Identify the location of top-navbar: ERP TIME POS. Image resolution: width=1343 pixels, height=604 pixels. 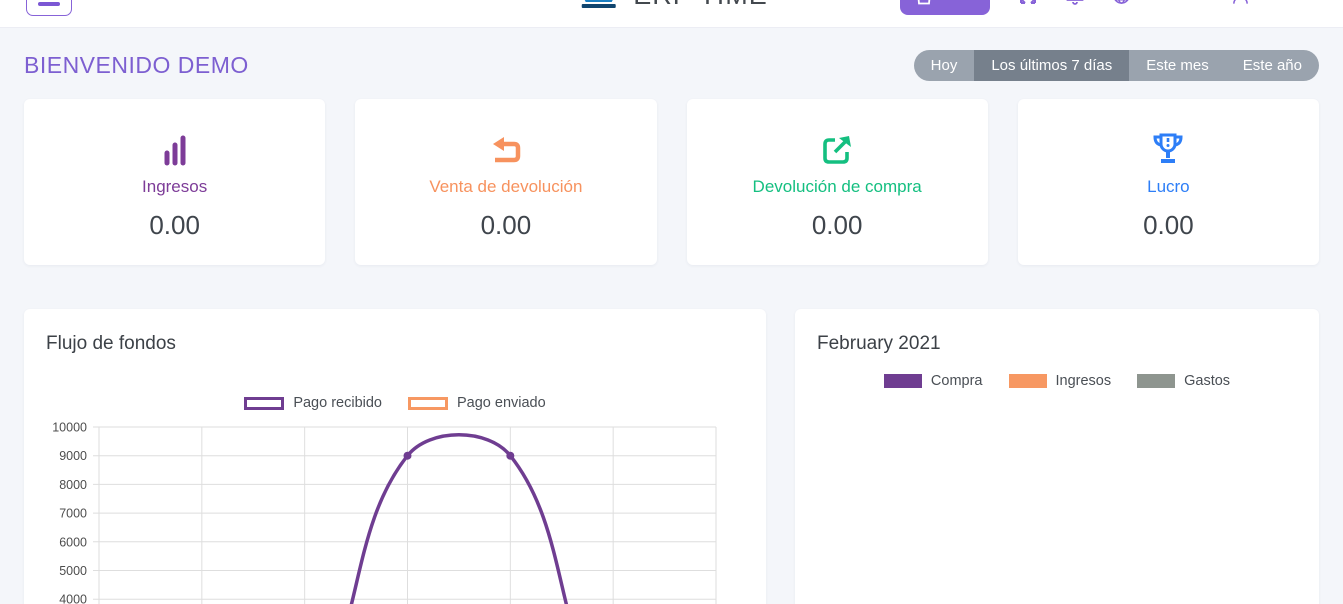
(671, 14).